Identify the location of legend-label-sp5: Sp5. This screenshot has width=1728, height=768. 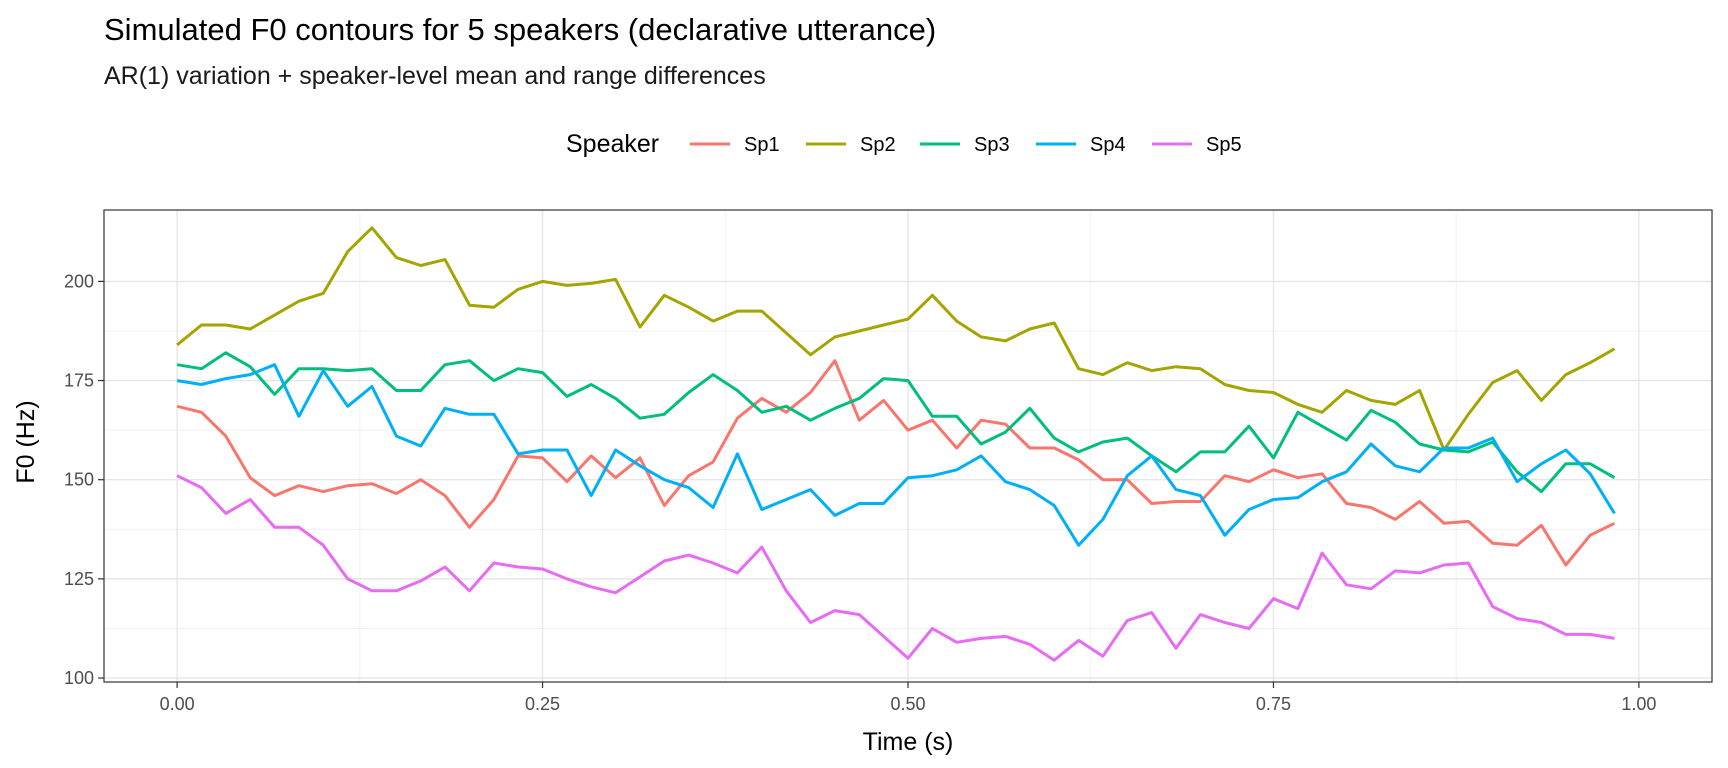
(1224, 145).